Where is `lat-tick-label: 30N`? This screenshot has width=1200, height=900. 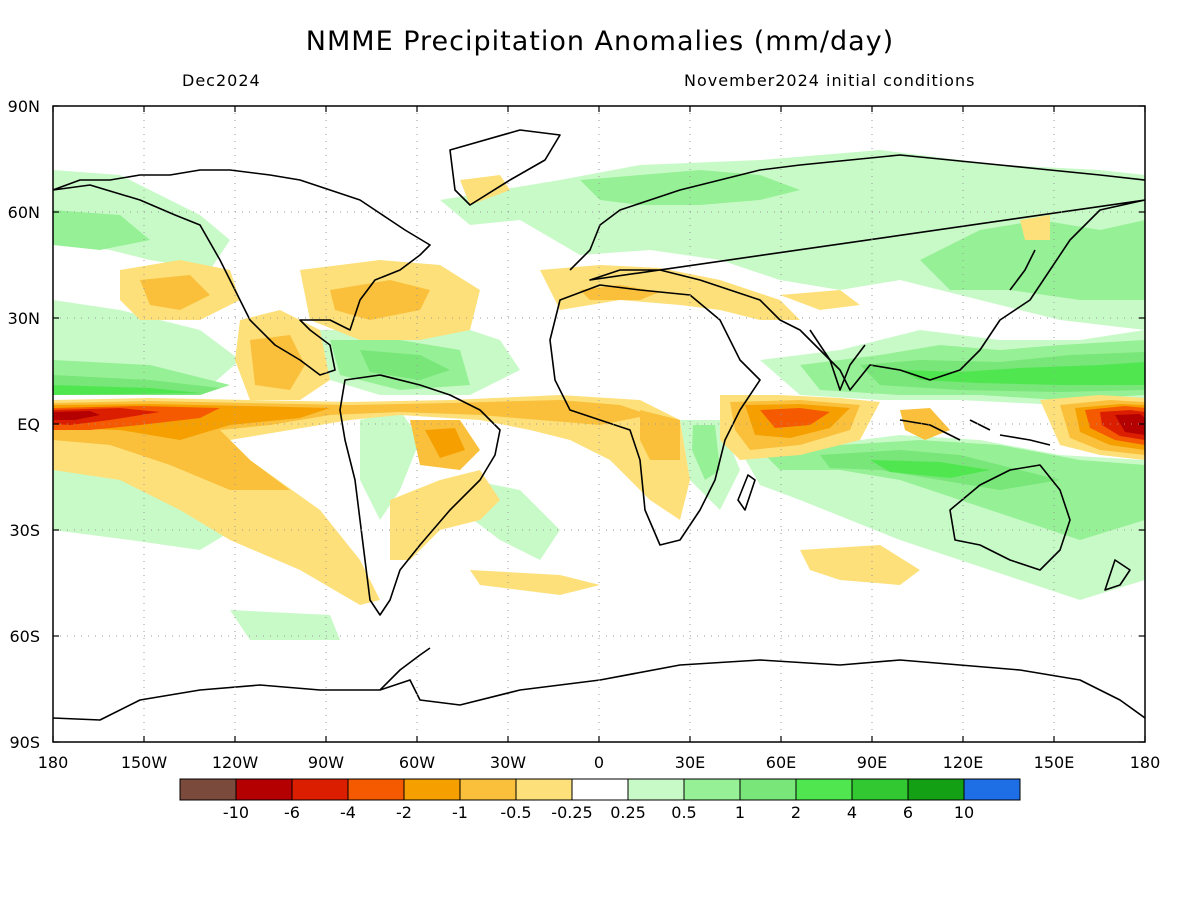
lat-tick-label: 30N is located at coordinates (24, 318).